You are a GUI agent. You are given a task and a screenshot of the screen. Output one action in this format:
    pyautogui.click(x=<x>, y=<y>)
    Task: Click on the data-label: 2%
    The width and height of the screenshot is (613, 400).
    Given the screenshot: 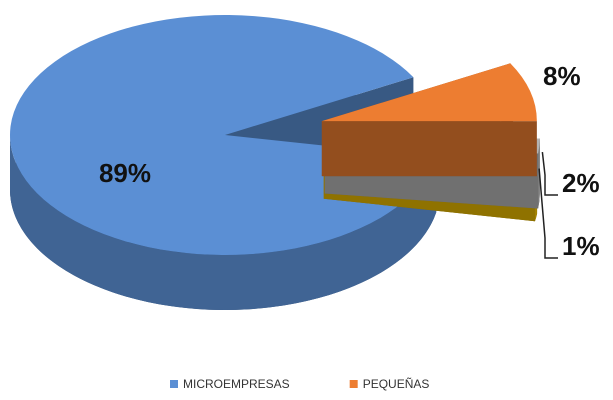 What is the action you would take?
    pyautogui.click(x=581, y=183)
    